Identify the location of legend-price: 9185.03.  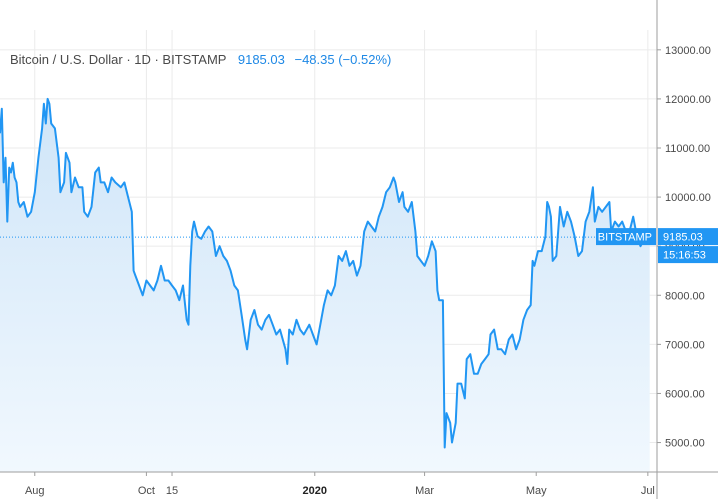
(261, 59).